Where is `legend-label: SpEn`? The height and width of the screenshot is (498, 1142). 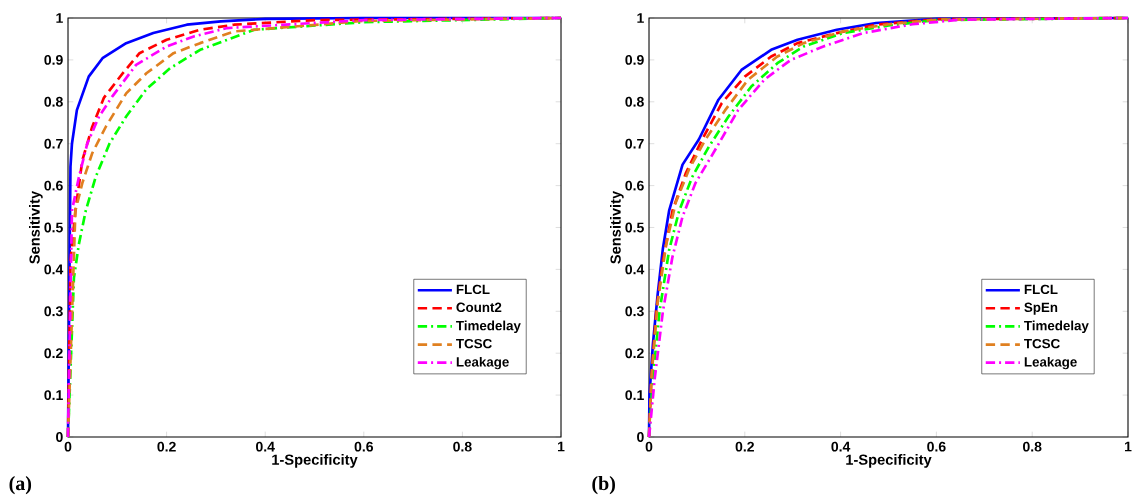
legend-label: SpEn is located at coordinates (1041, 308).